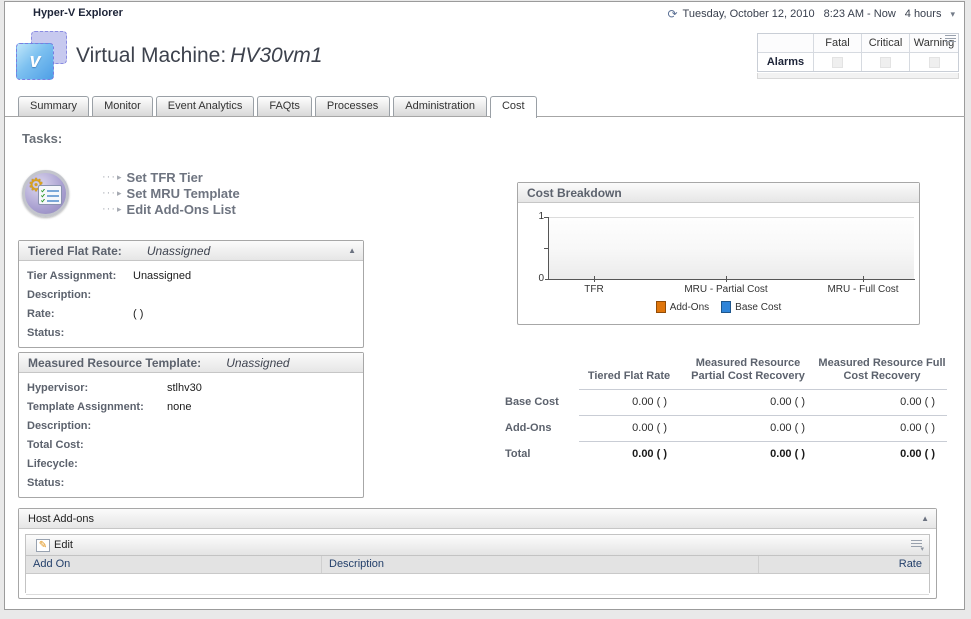 The height and width of the screenshot is (619, 971). I want to click on y-tick-label: 0, so click(541, 278).